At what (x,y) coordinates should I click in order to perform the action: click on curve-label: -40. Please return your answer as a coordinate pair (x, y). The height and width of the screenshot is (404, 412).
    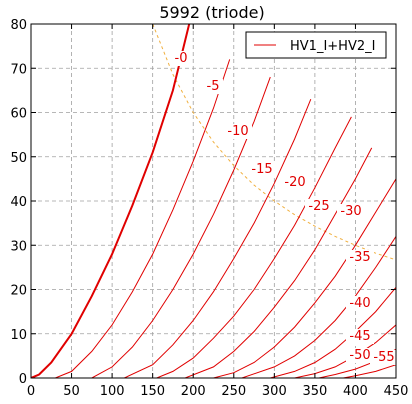
    Looking at the image, I should click on (359, 303).